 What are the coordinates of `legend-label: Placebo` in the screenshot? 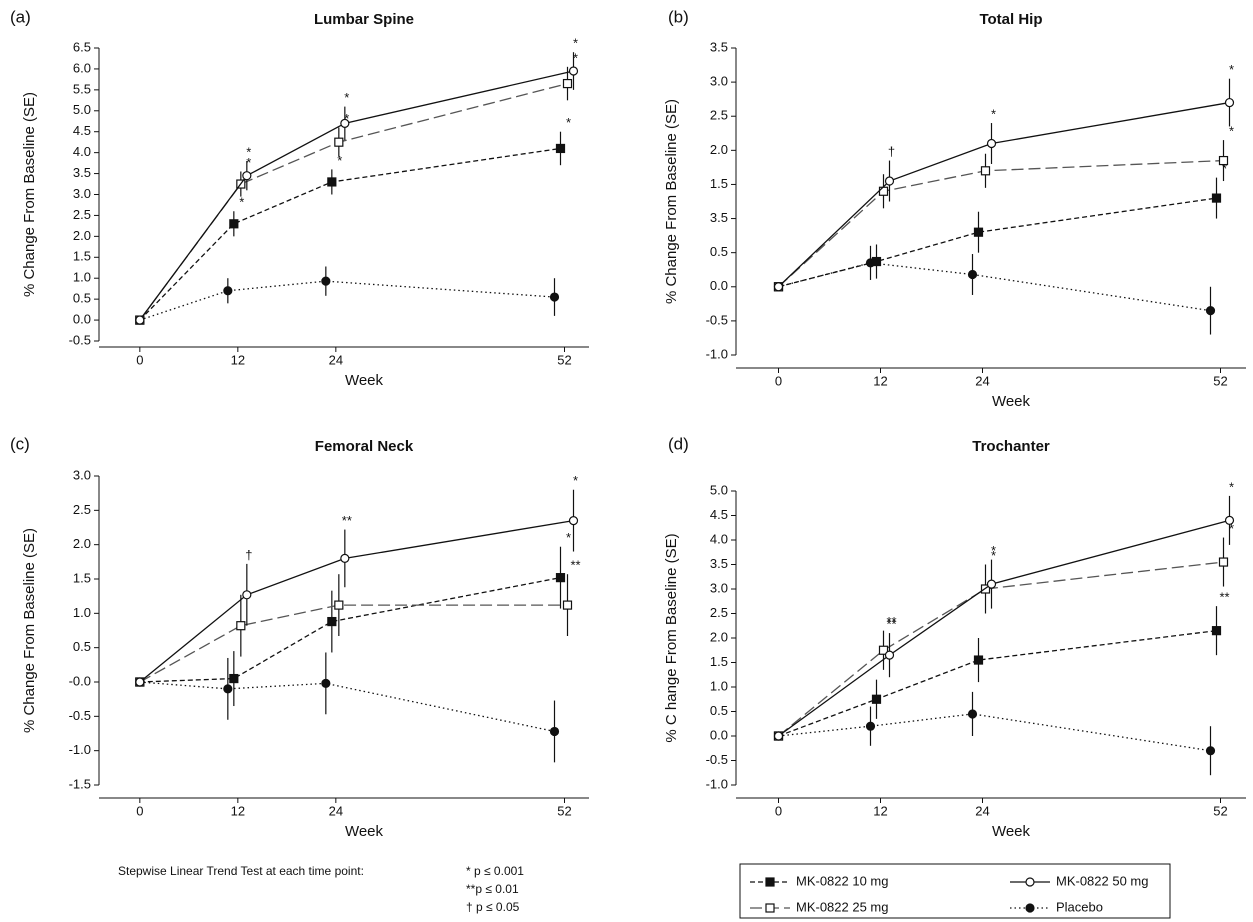 It's located at (1079, 906).